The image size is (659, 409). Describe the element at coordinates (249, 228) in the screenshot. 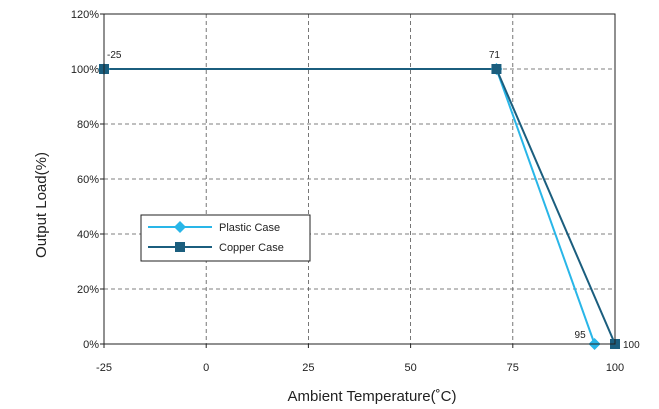

I see `legend-label-plastic-case: Plastic Case` at that location.